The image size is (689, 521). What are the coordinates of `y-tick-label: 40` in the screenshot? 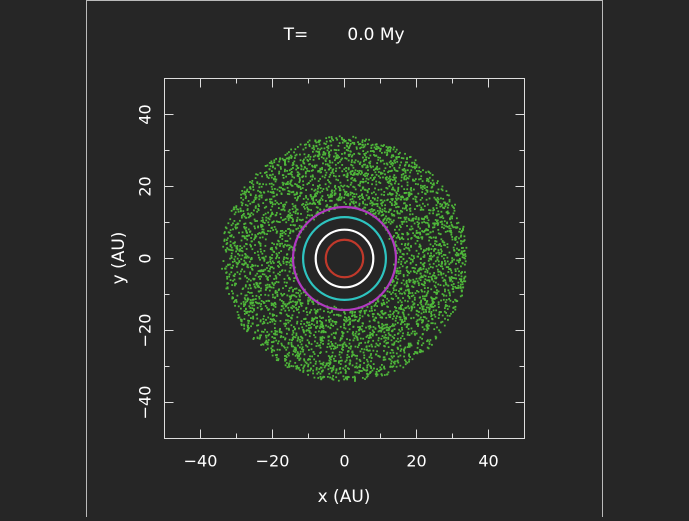 It's located at (145, 114).